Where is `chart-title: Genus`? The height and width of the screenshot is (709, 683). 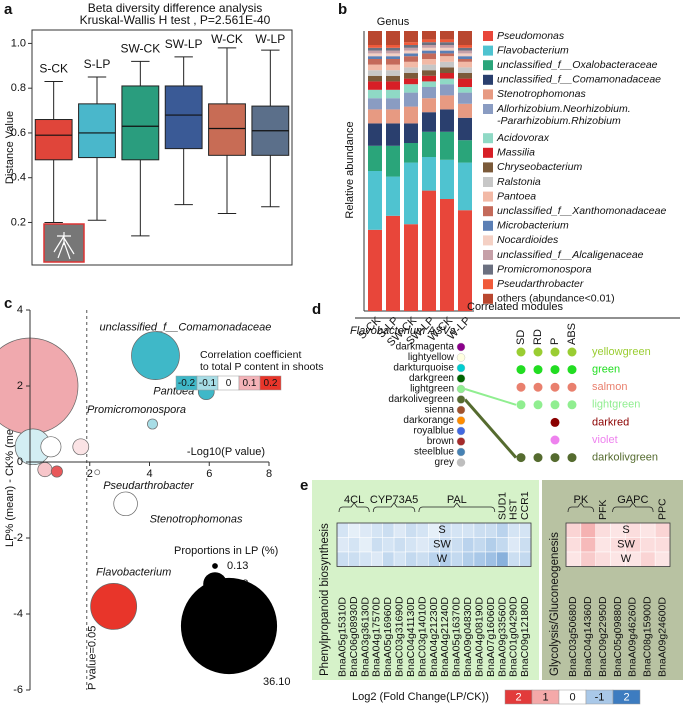 chart-title: Genus is located at coordinates (393, 22).